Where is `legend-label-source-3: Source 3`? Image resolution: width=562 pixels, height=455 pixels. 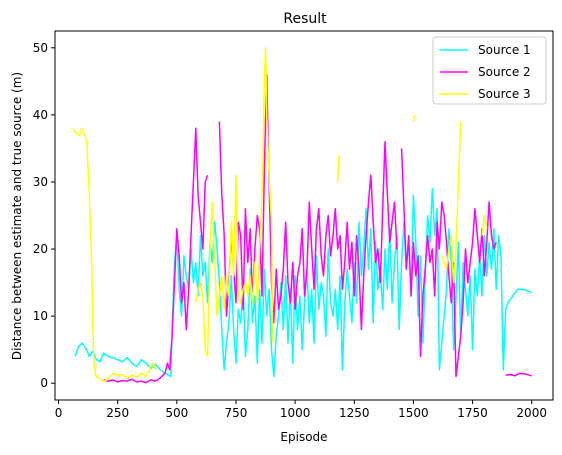
legend-label-source-3: Source 3 is located at coordinates (504, 94).